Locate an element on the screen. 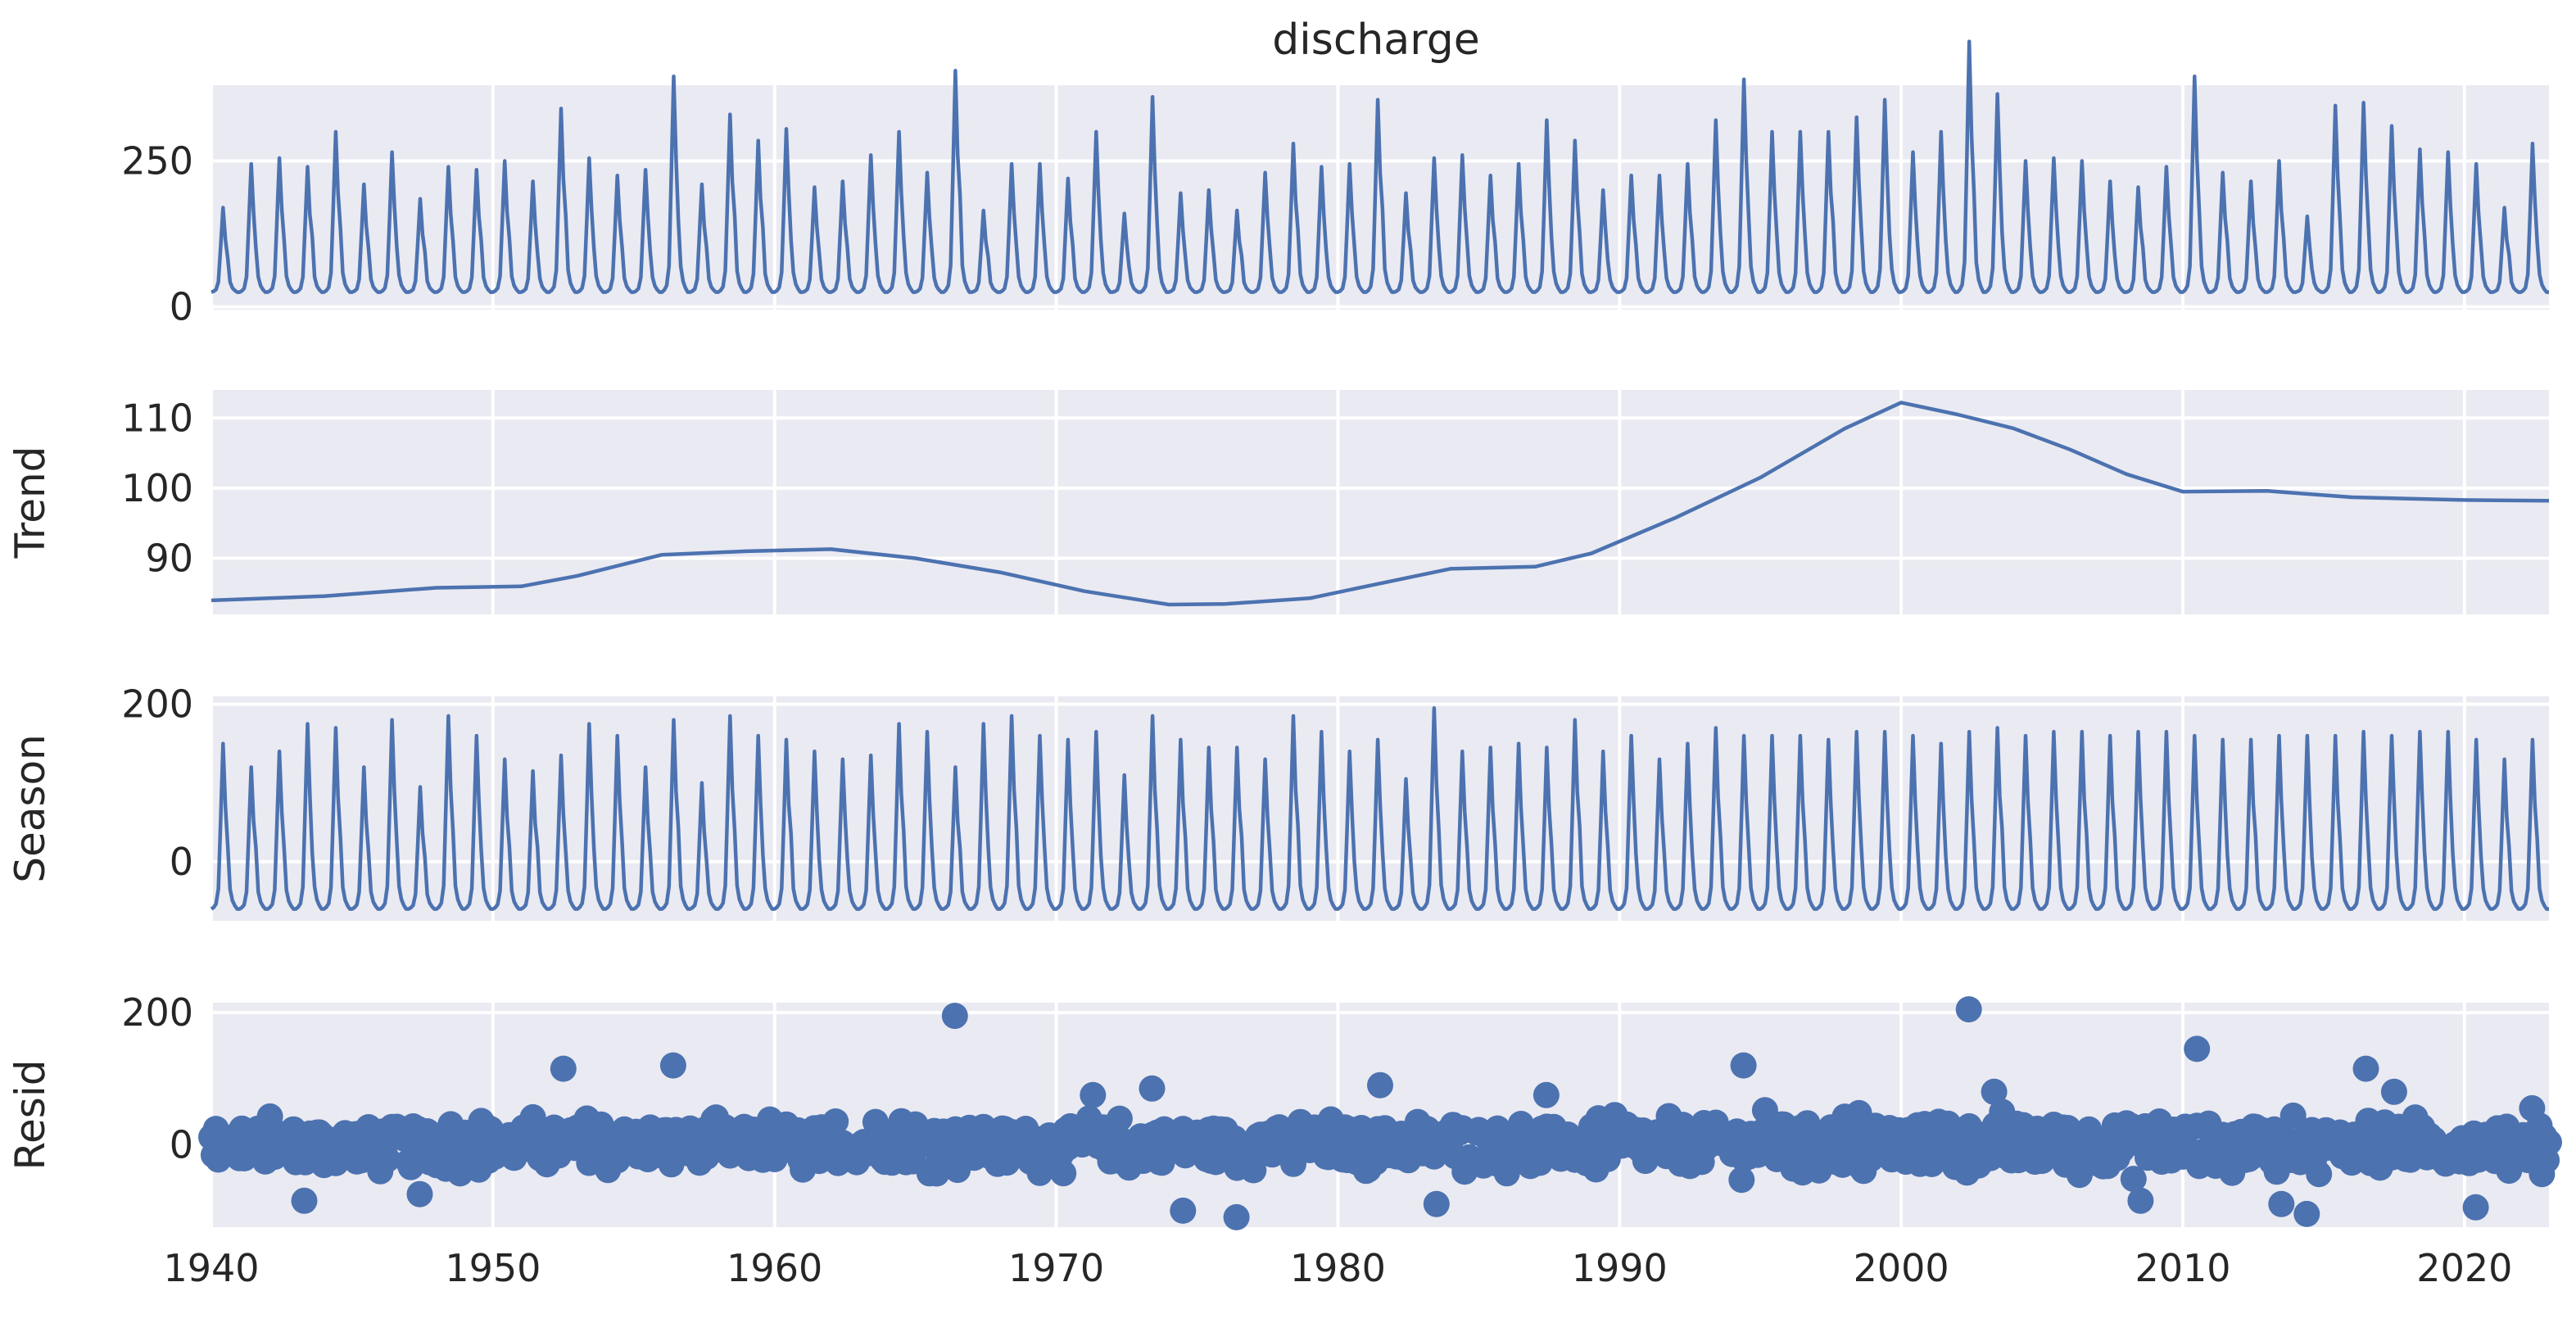  chart-title: discharge is located at coordinates (1375, 40).